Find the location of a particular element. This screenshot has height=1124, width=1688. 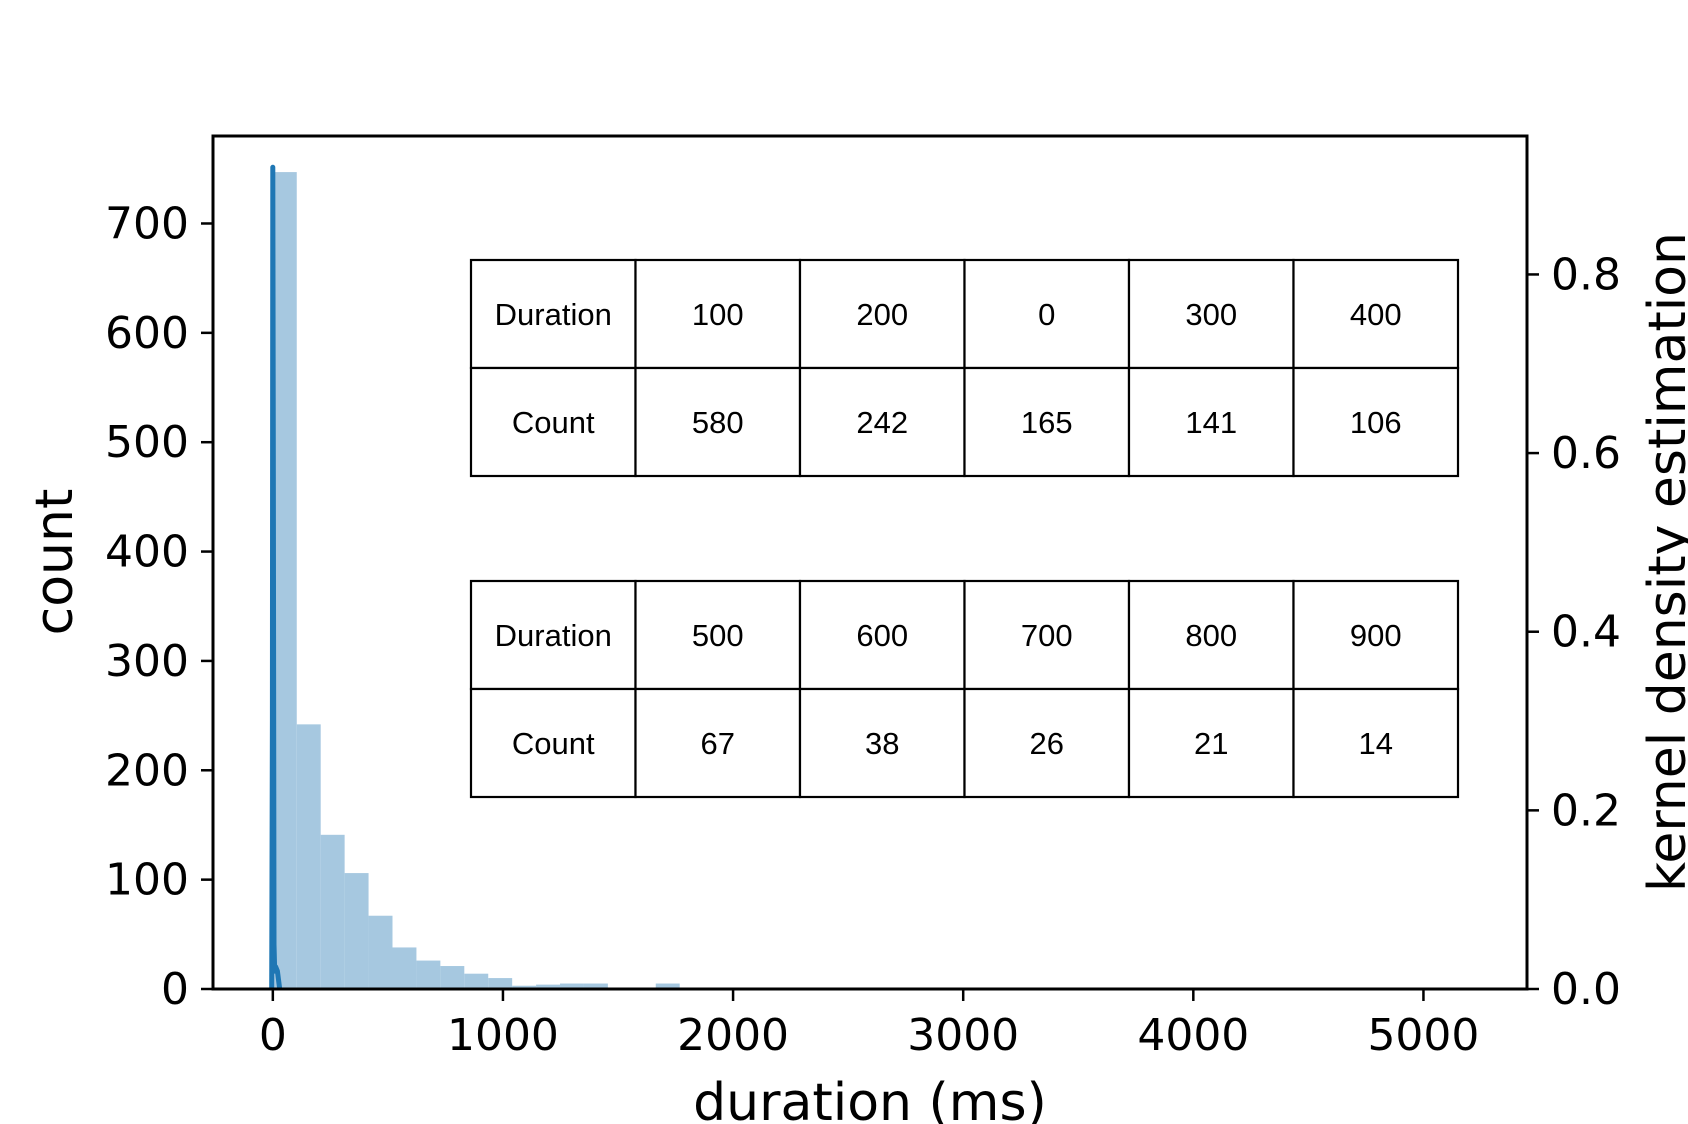

table-cell-text: 21 is located at coordinates (1211, 743).